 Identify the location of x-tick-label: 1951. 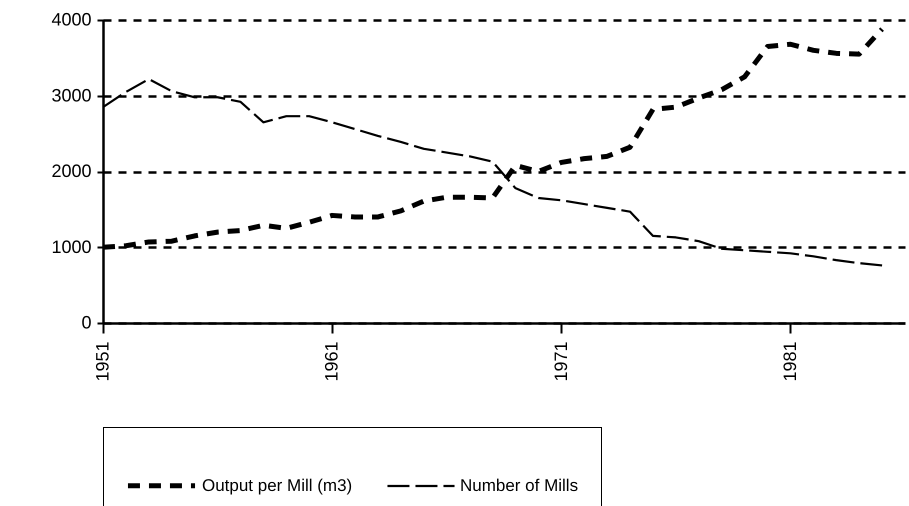
(102, 362).